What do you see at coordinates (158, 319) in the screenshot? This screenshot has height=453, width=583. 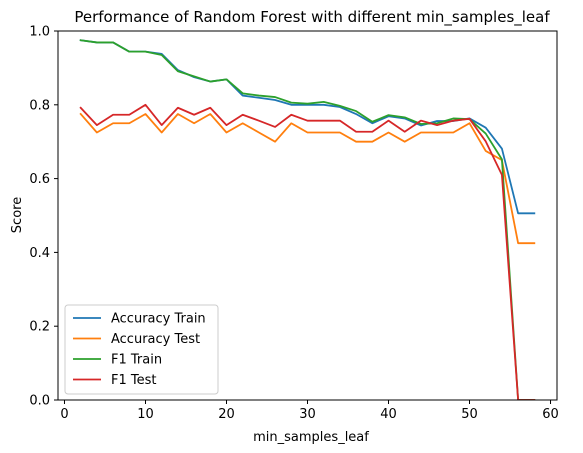 I see `legend-label: Accuracy Train` at bounding box center [158, 319].